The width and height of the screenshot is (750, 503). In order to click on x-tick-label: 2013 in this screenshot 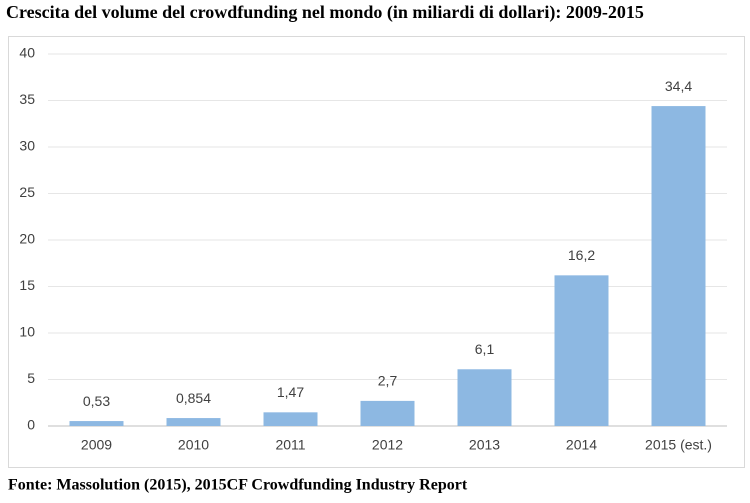, I will do `click(484, 445)`.